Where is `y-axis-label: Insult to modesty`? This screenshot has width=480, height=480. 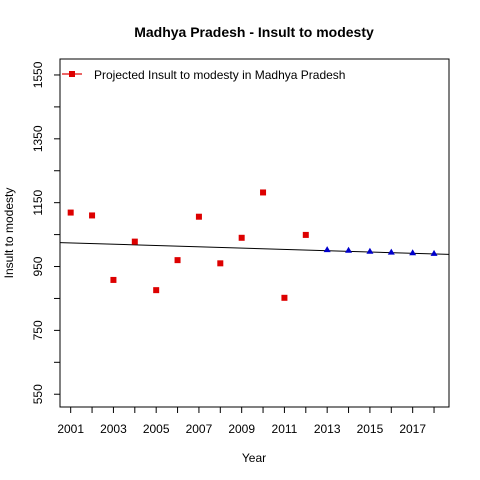 y-axis-label: Insult to modesty is located at coordinates (9, 233).